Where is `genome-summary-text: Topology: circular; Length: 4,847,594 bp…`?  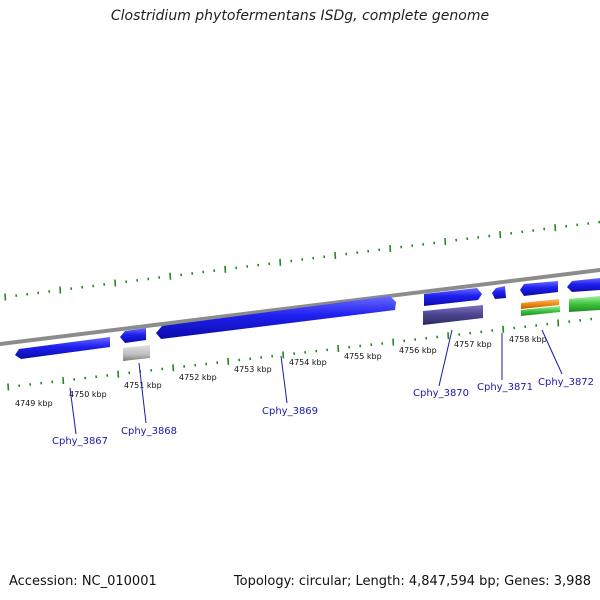 genome-summary-text: Topology: circular; Length: 4,847,594 bp… is located at coordinates (412, 581).